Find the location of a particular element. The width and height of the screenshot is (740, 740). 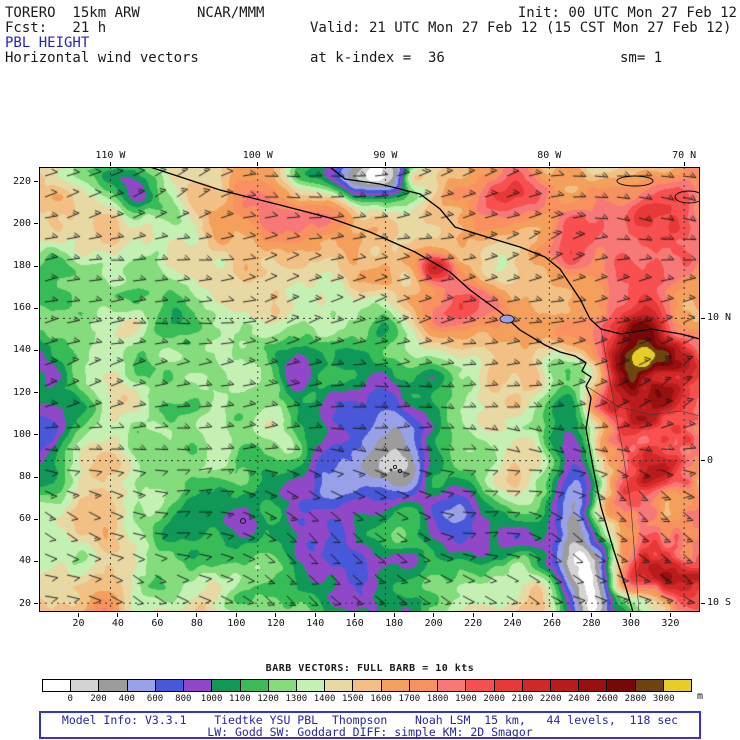

top-axis-label: 110 W is located at coordinates (110, 155).